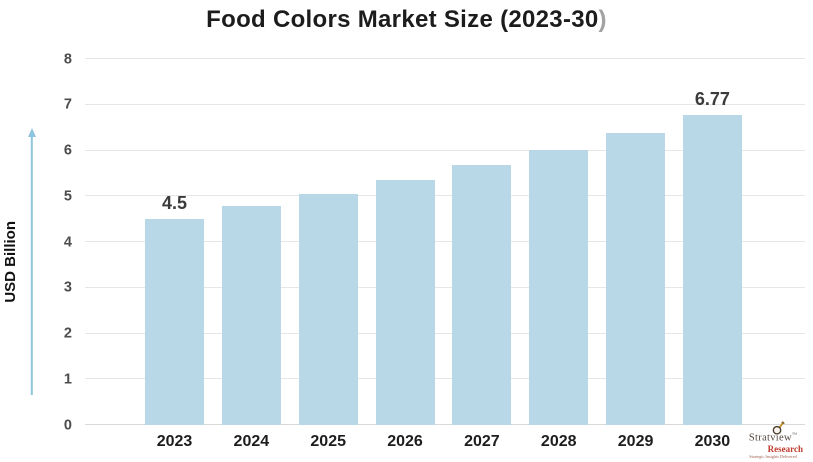 This screenshot has width=813, height=462. What do you see at coordinates (328, 309) in the screenshot?
I see `bar-2025` at bounding box center [328, 309].